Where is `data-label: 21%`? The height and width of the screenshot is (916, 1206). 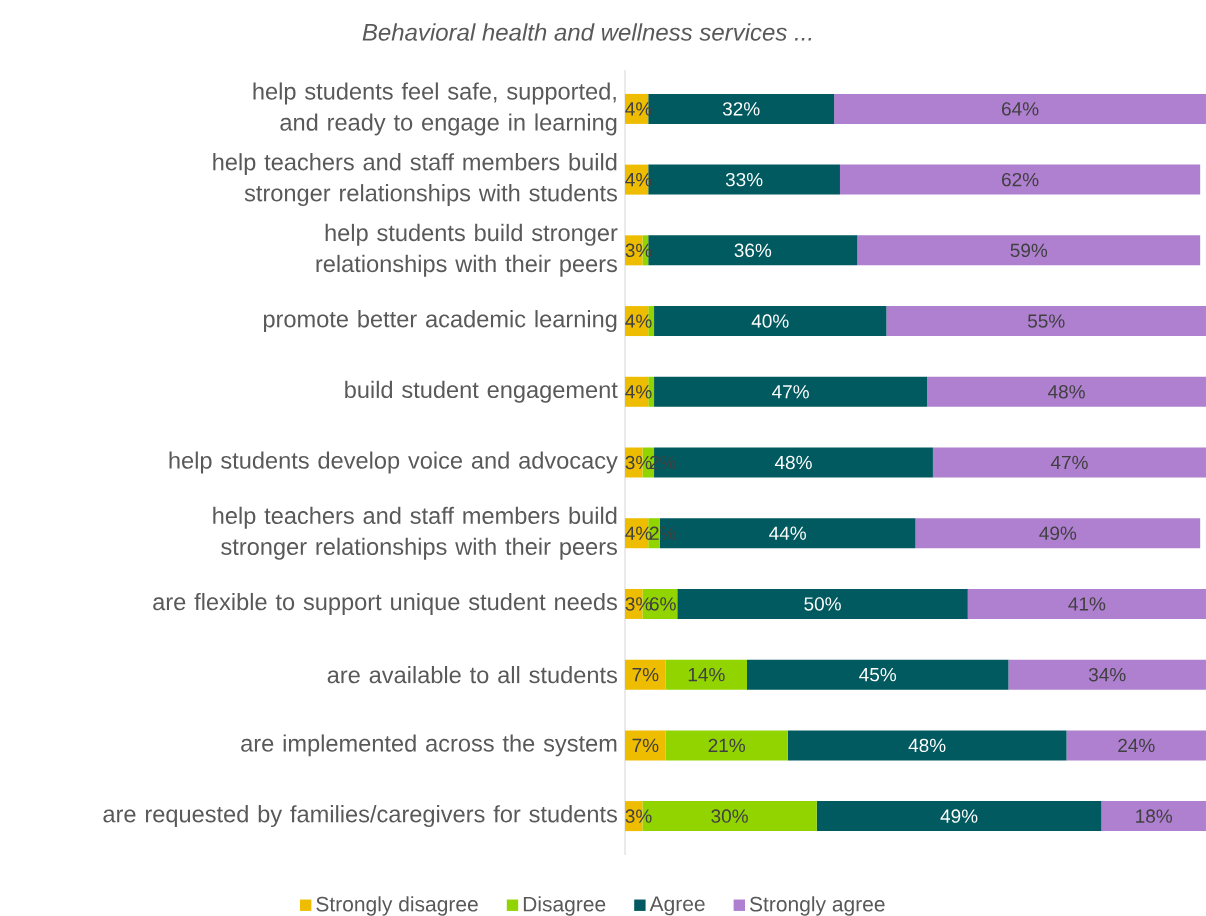
data-label: 21% is located at coordinates (727, 745).